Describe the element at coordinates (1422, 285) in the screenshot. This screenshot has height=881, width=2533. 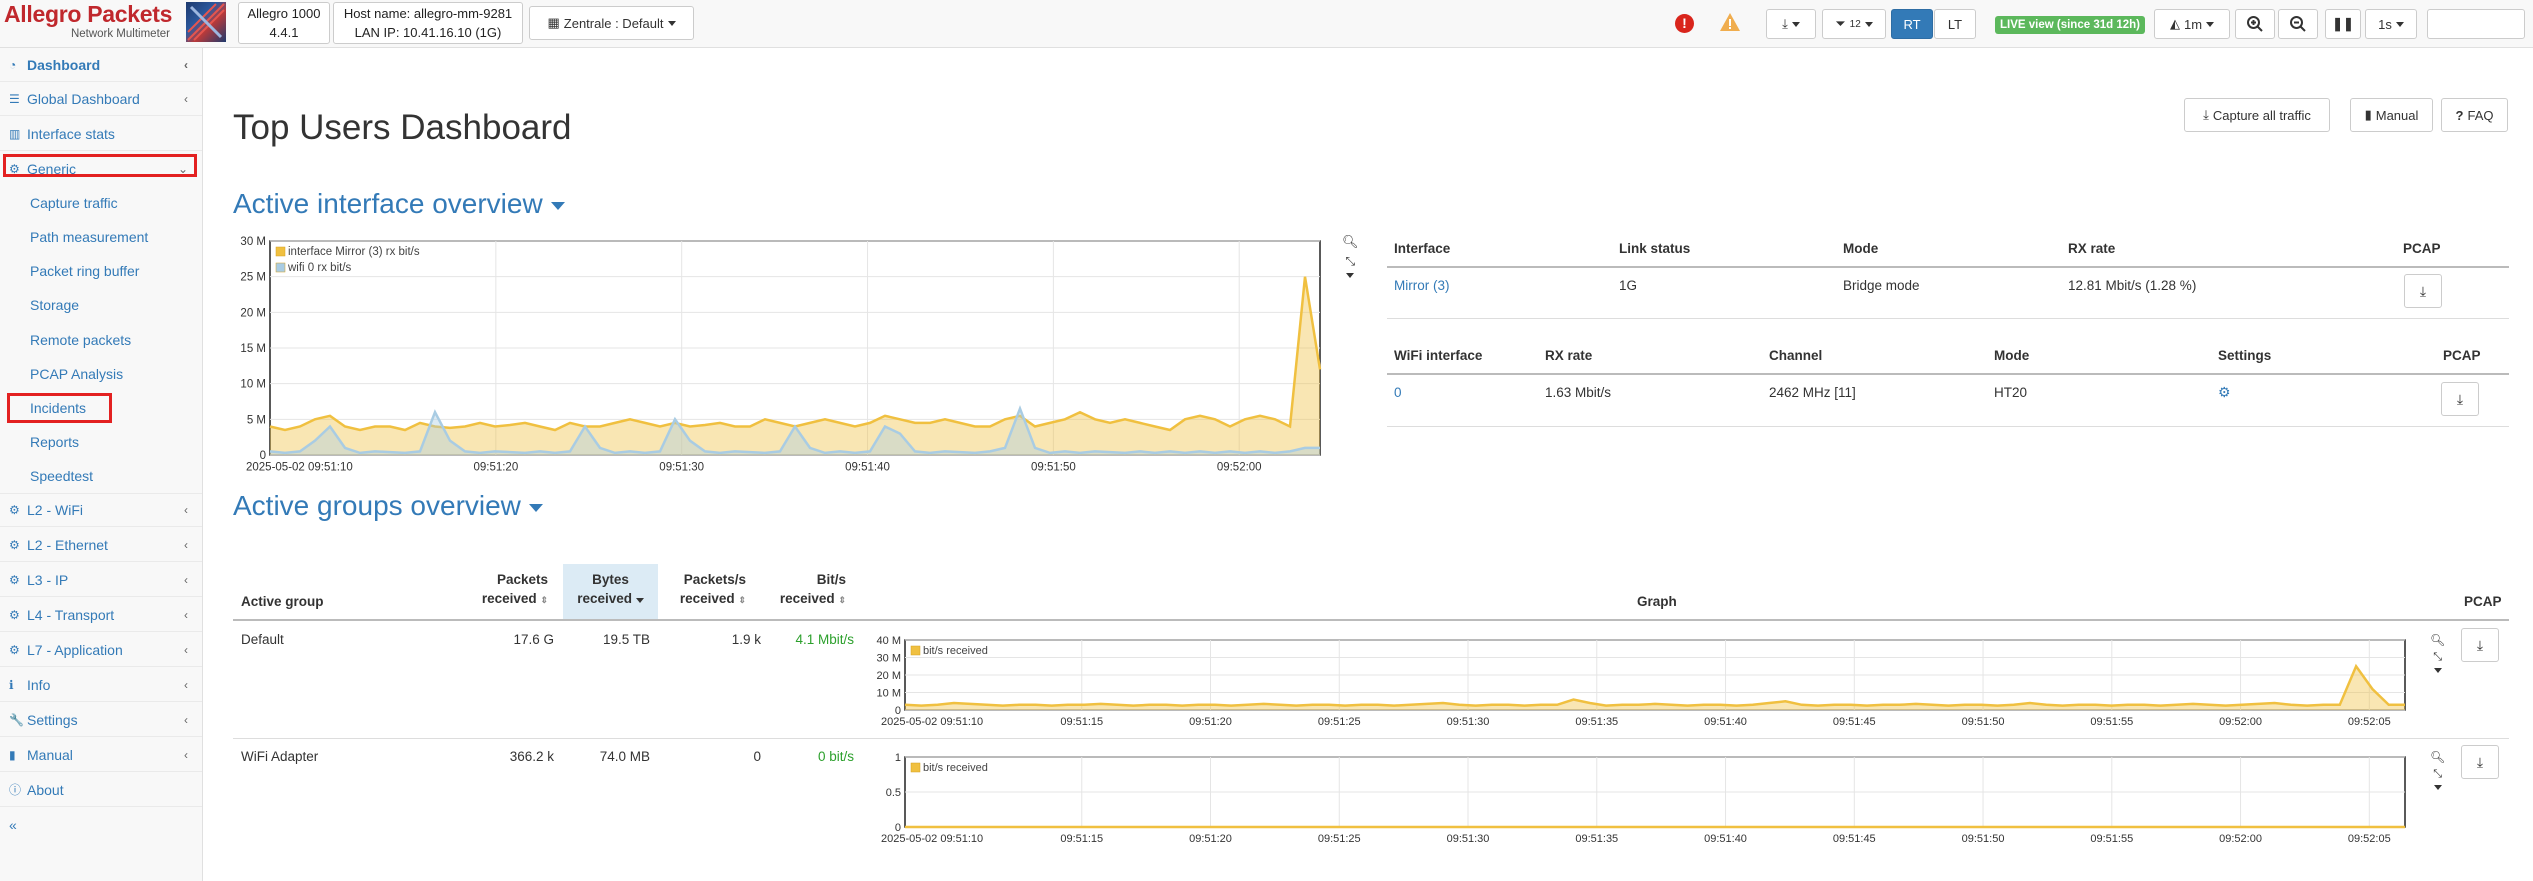
I see `interface-link: Mirror (3)` at that location.